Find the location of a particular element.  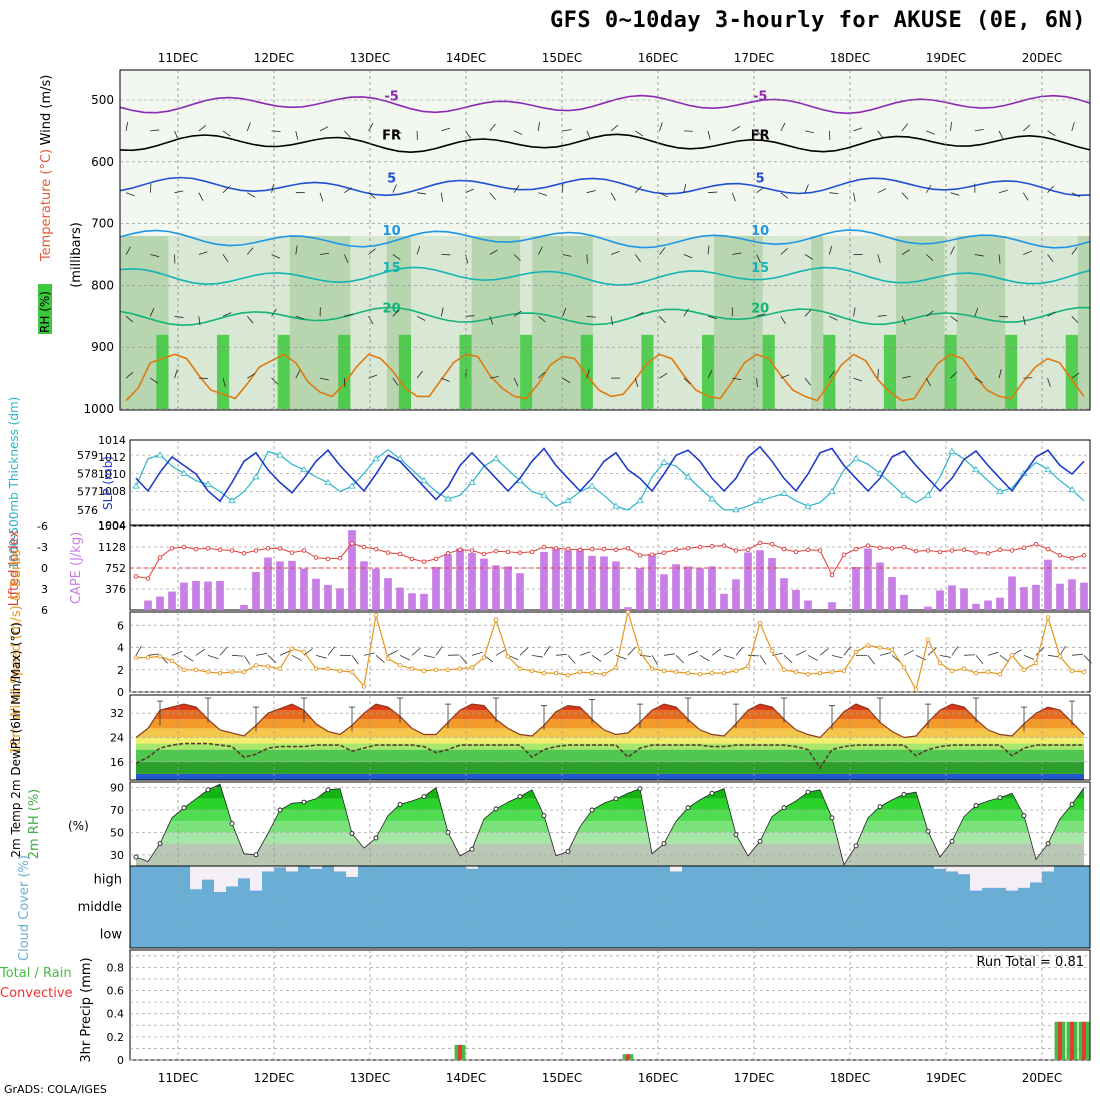

rh-tick: 50 is located at coordinates (117, 832).